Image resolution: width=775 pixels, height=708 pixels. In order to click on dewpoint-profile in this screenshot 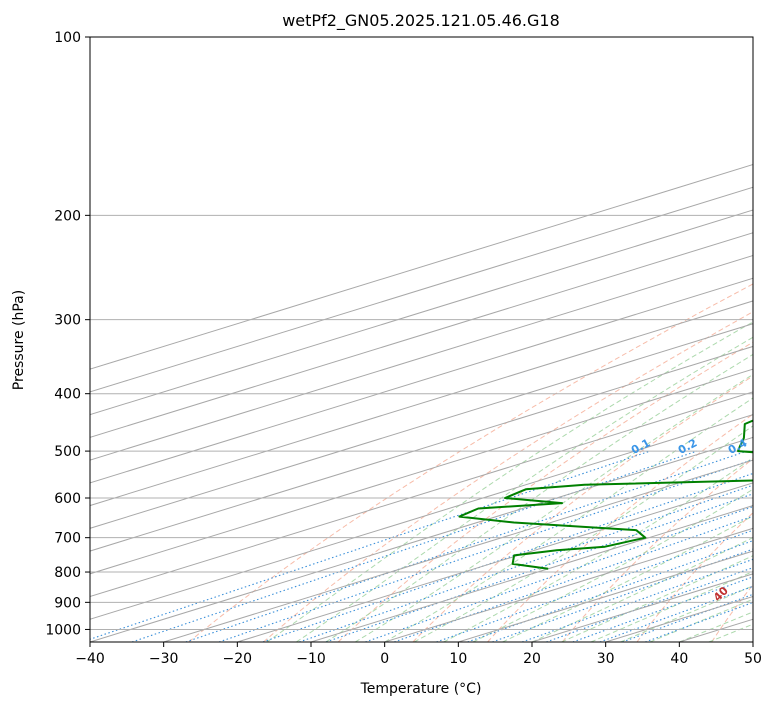, I will do `click(605, 494)`.